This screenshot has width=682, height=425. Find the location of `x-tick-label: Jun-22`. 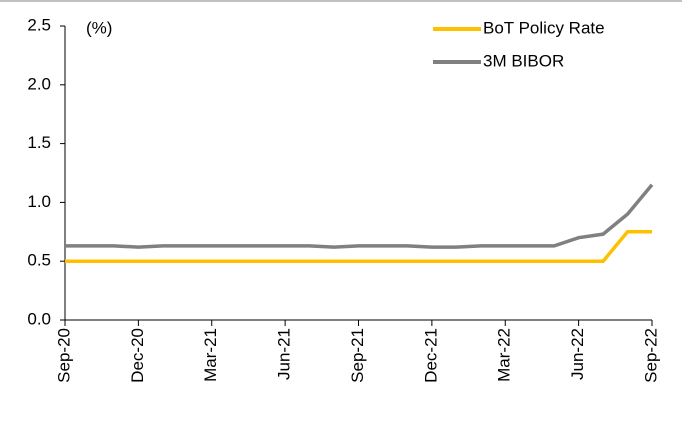

x-tick-label: Jun-22 is located at coordinates (577, 354).